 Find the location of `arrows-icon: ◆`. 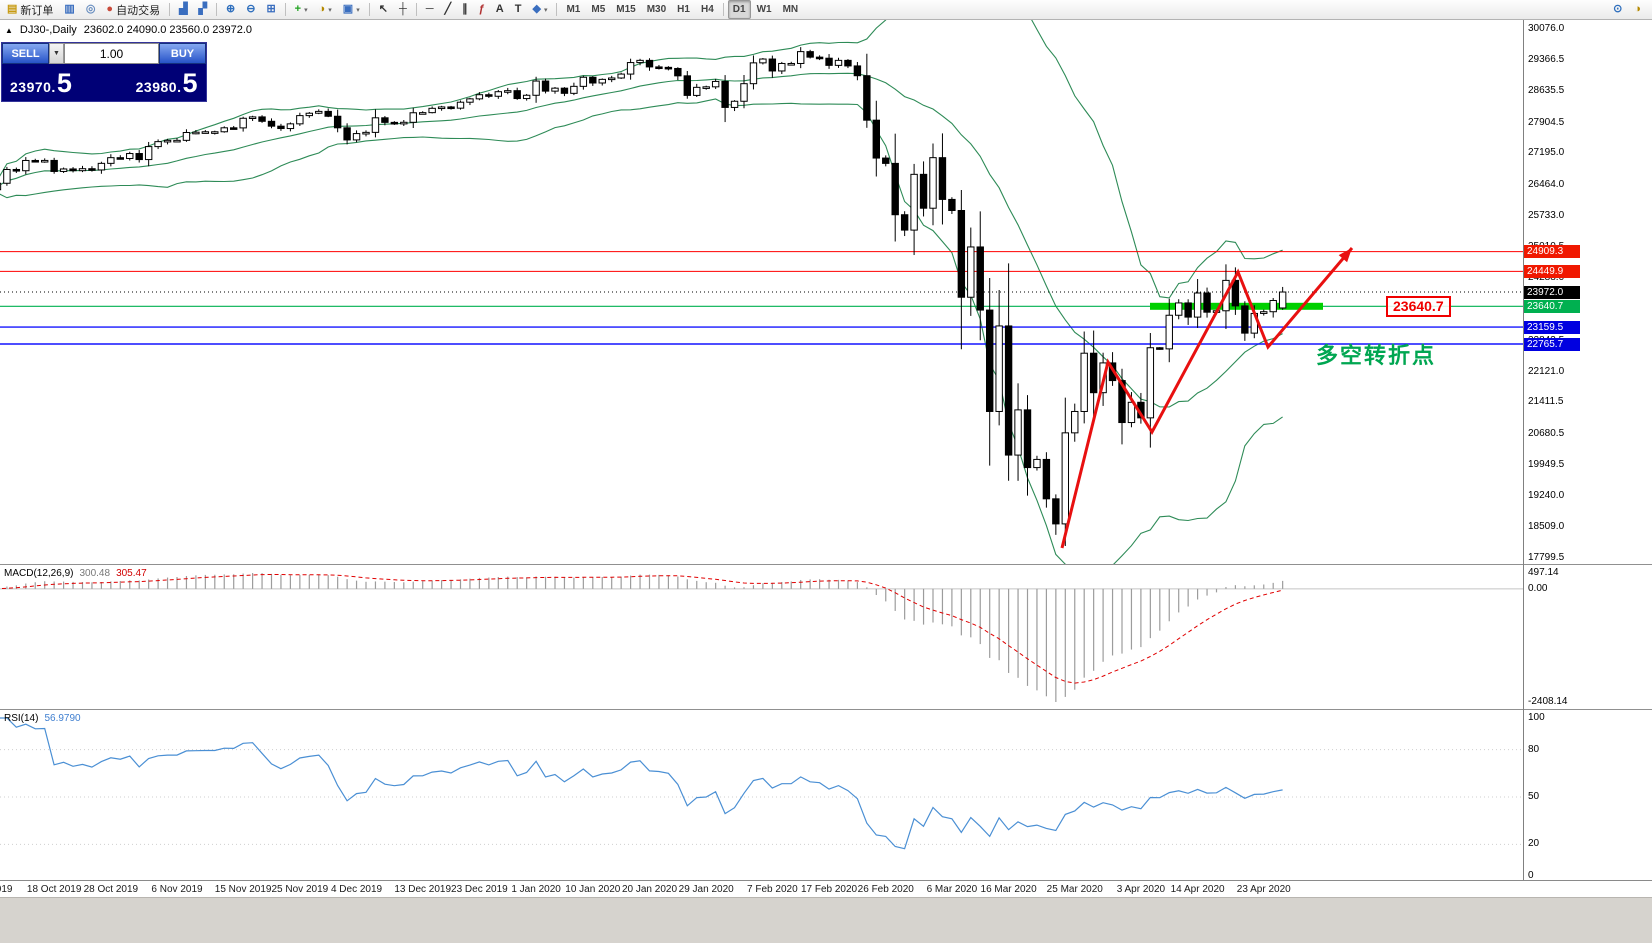

arrows-icon: ◆ is located at coordinates (536, 9).